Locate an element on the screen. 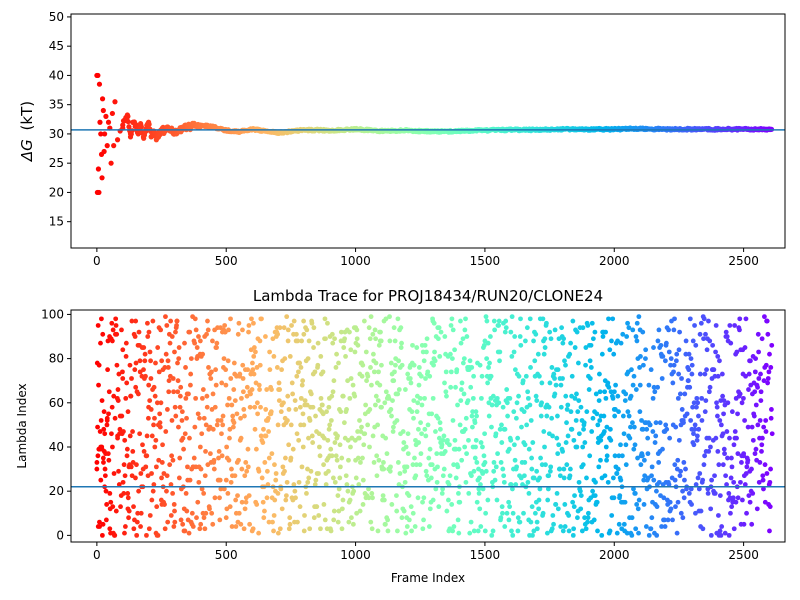 This screenshot has height=600, width=800. x-tick-label: 1500 is located at coordinates (485, 555).